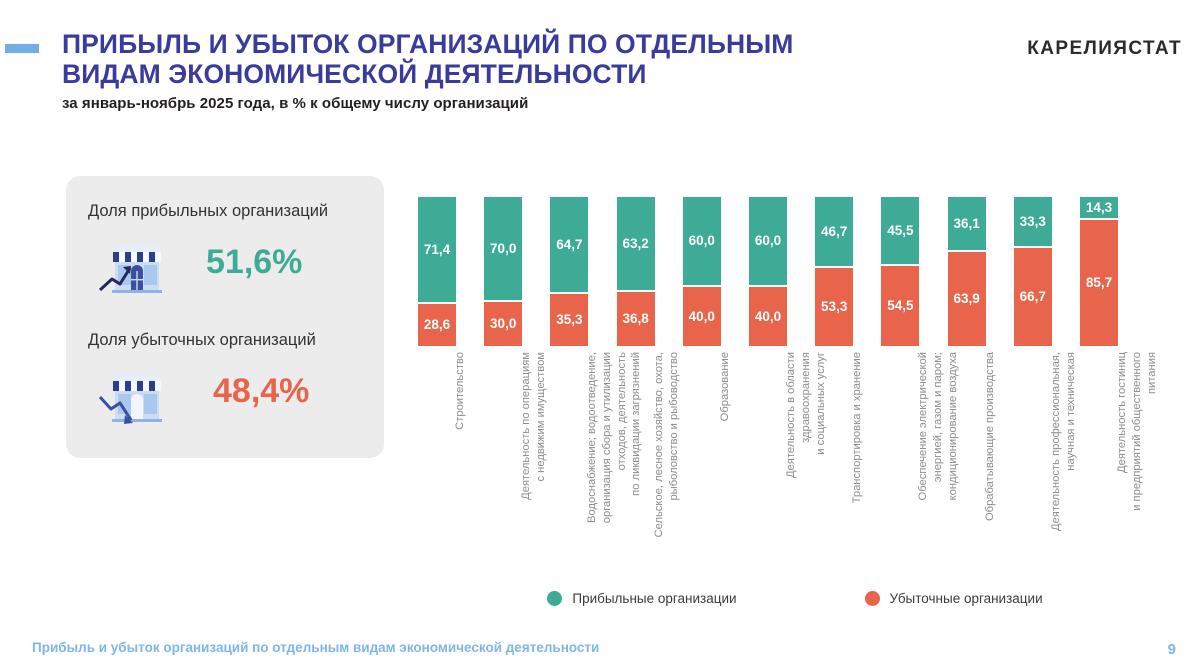 This screenshot has height=672, width=1200. I want to click on bar-segment-profit: 71,4, so click(437, 249).